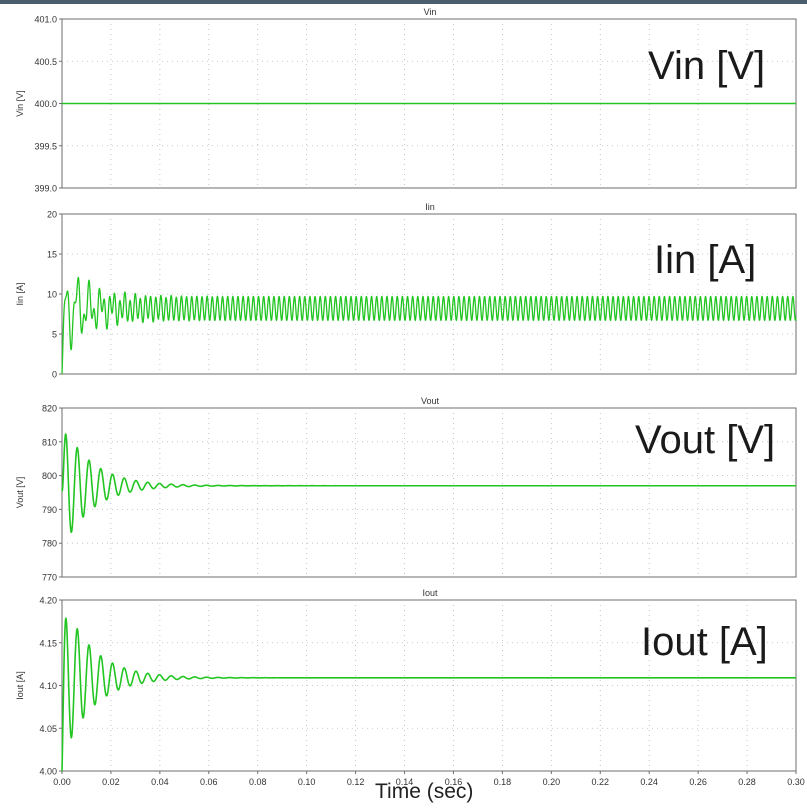  I want to click on y-tick-label: 4.05, so click(48, 729).